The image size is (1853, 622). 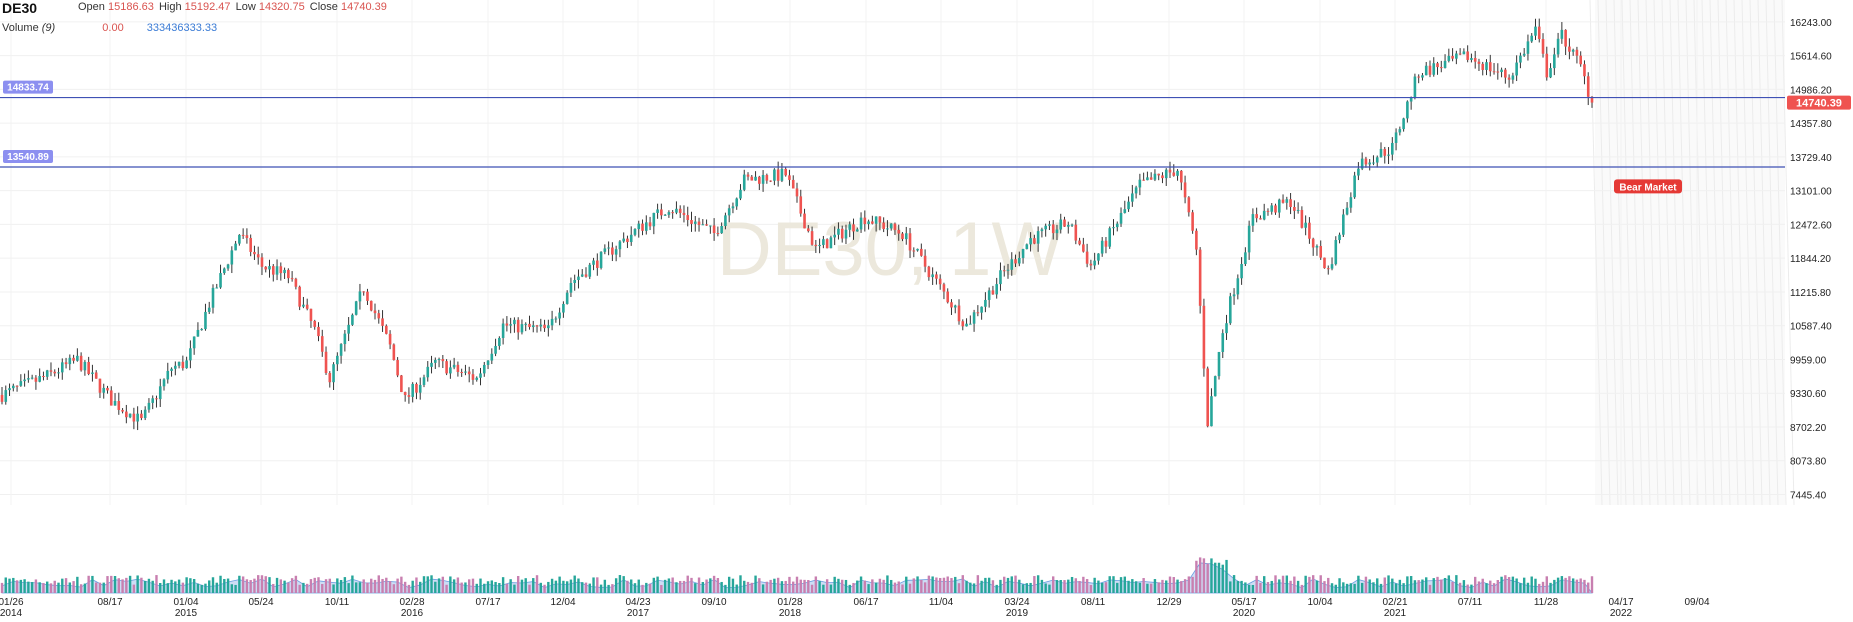 What do you see at coordinates (713, 602) in the screenshot?
I see `x-tick-label: 09/10` at bounding box center [713, 602].